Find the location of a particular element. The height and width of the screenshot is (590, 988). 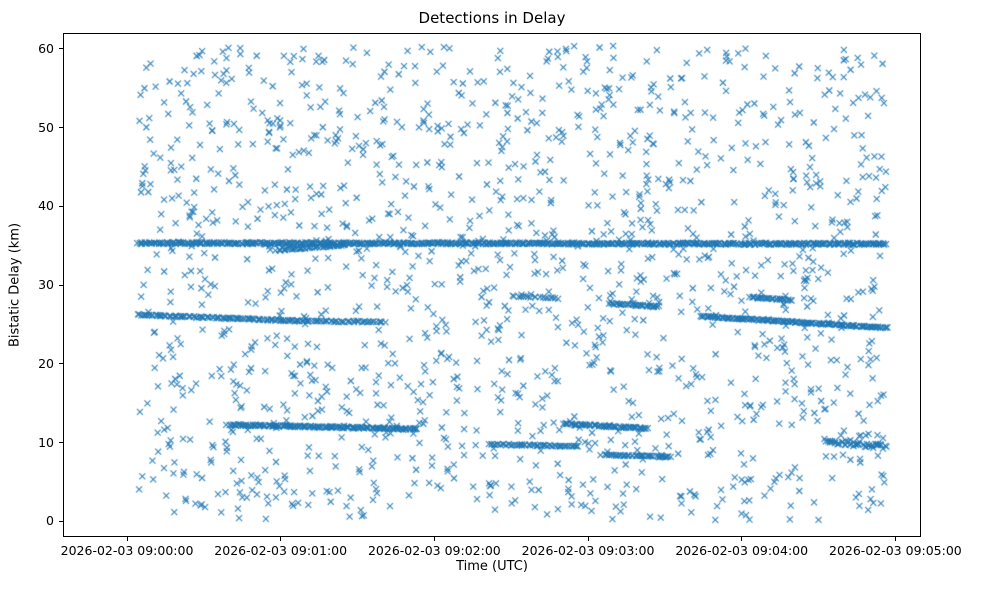

y-tick-label: 0 is located at coordinates (50, 521).